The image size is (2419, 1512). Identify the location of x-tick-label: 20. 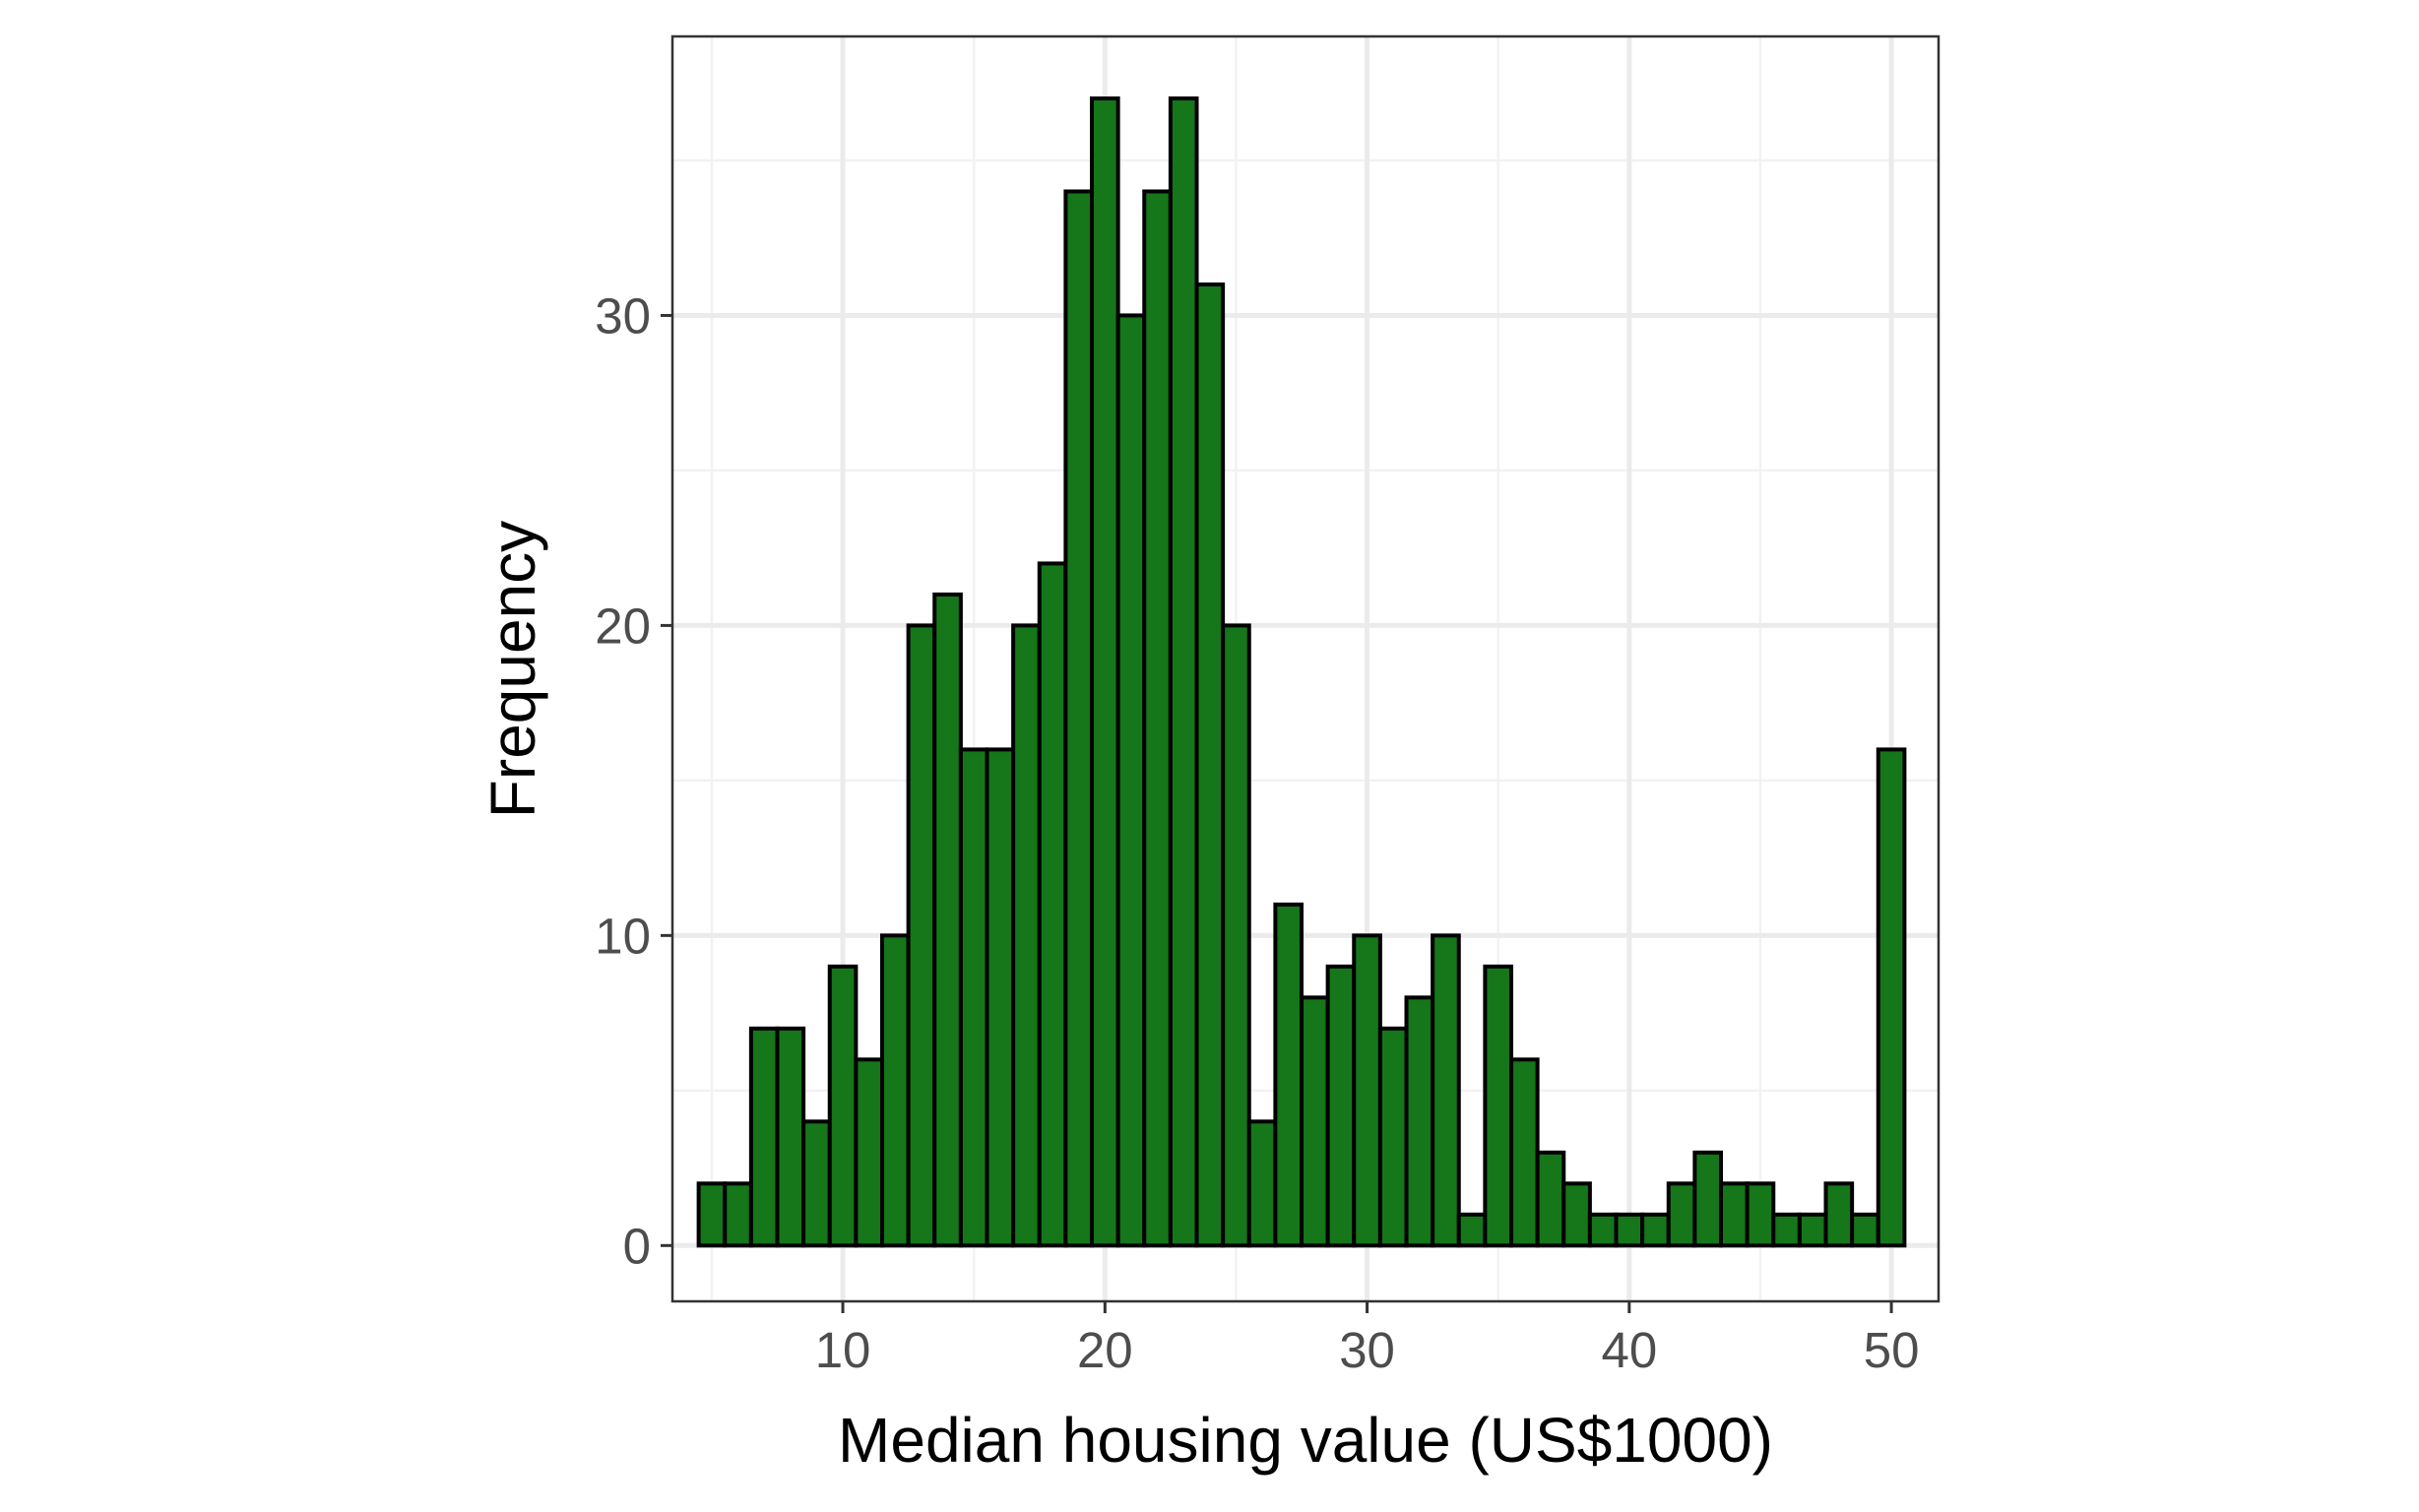
(1105, 1350).